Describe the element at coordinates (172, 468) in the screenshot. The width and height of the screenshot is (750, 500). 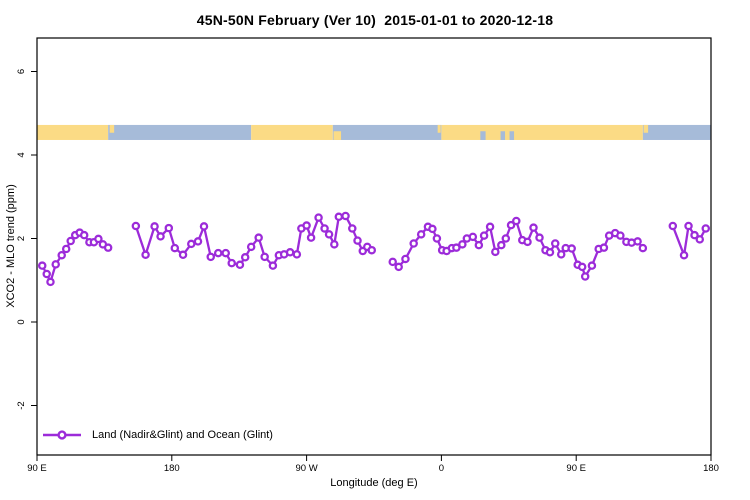
I see `x-tick-label: 180` at that location.